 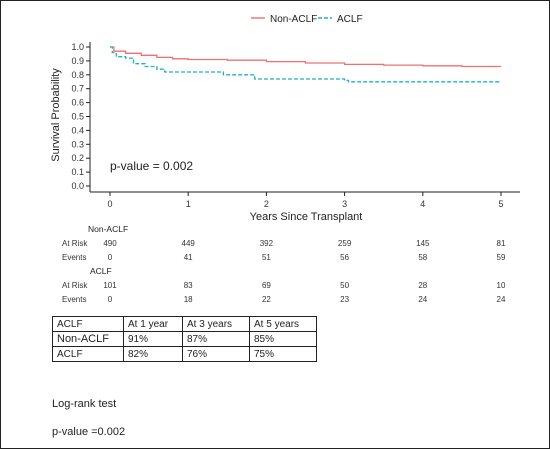 I want to click on y-tick-label: 0.6, so click(x=77, y=103).